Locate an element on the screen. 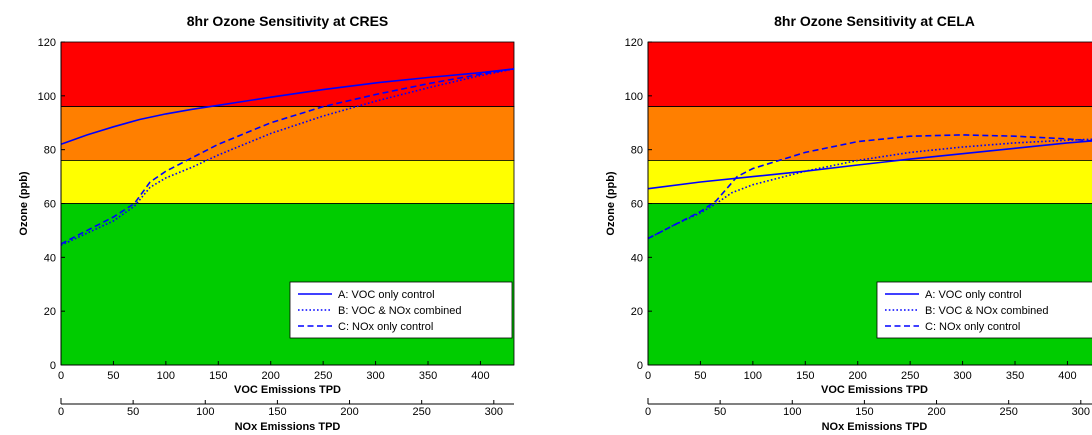 This screenshot has height=435, width=1092. legend-box is located at coordinates (401, 310).